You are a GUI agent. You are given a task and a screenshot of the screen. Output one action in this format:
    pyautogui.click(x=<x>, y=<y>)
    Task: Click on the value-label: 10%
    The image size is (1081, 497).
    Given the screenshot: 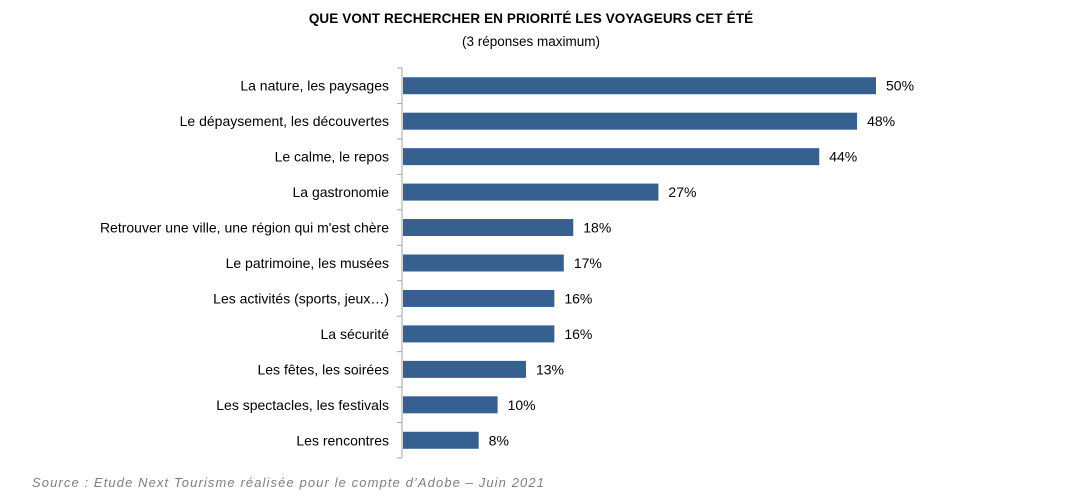 What is the action you would take?
    pyautogui.click(x=522, y=405)
    